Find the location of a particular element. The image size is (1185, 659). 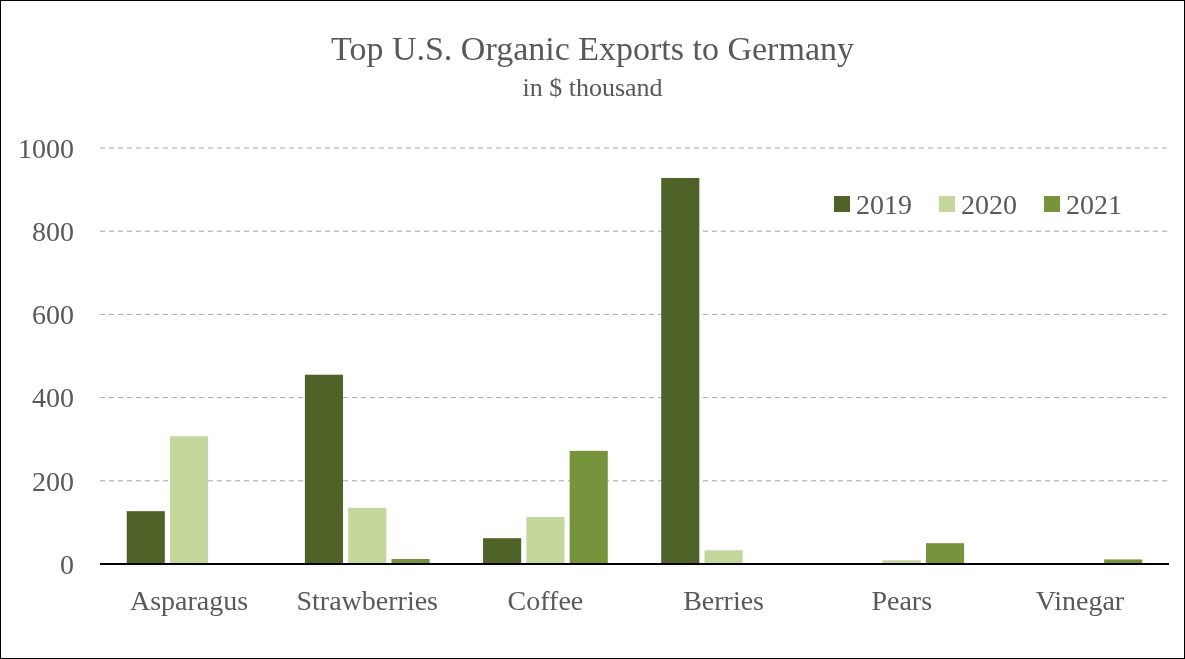

y-tick-label: 400 is located at coordinates (53, 398).